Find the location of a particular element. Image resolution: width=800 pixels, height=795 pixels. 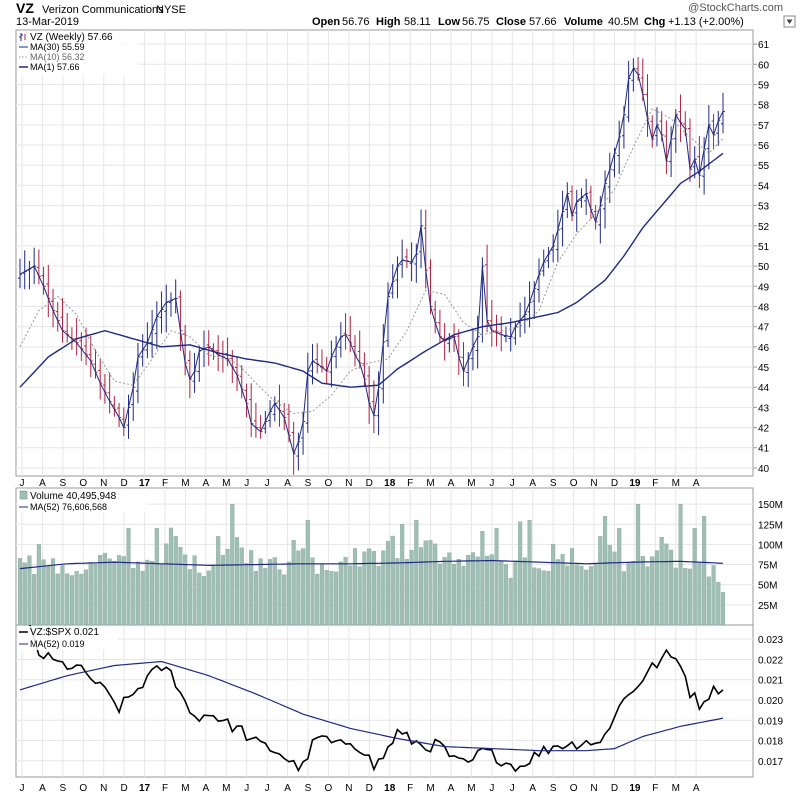

close-value: 57.66 is located at coordinates (543, 22).